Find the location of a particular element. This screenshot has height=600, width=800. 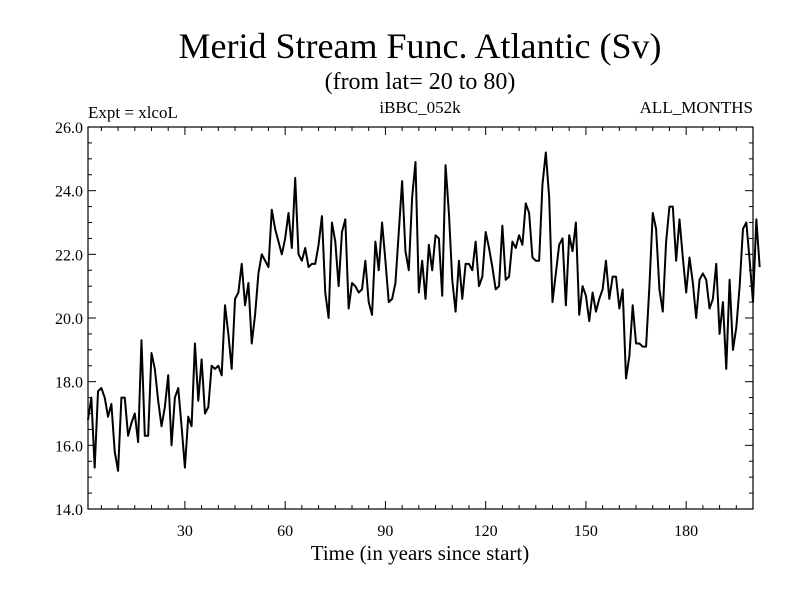

y-tick-label: 24.0 is located at coordinates (69, 192).